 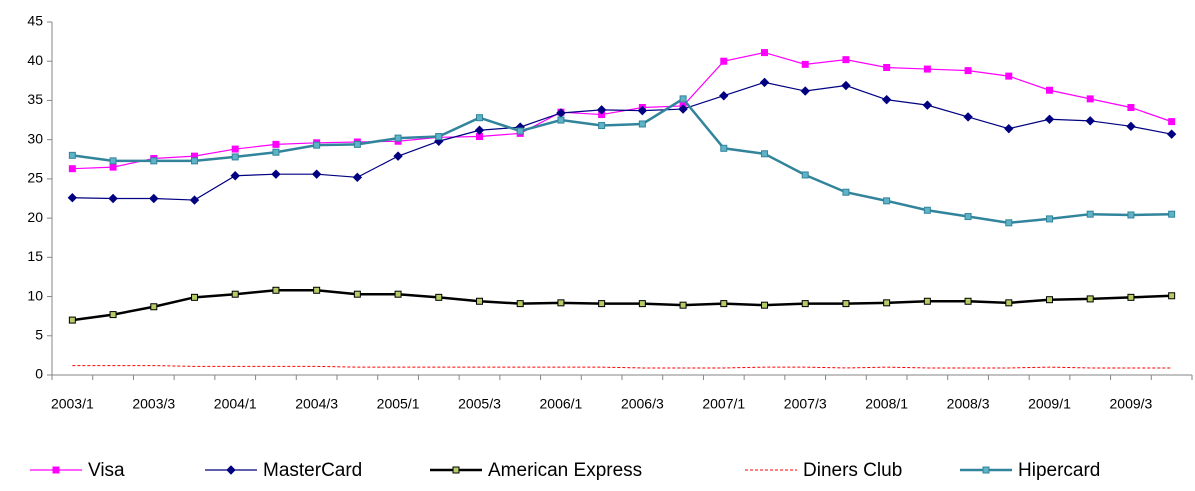 What do you see at coordinates (398, 404) in the screenshot?
I see `x-tick-label: 2005/1` at bounding box center [398, 404].